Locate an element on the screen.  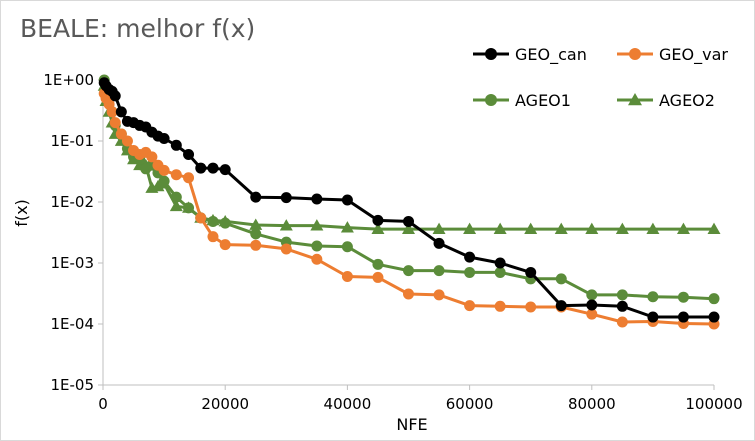
x-tick-label: 80000 is located at coordinates (592, 404).